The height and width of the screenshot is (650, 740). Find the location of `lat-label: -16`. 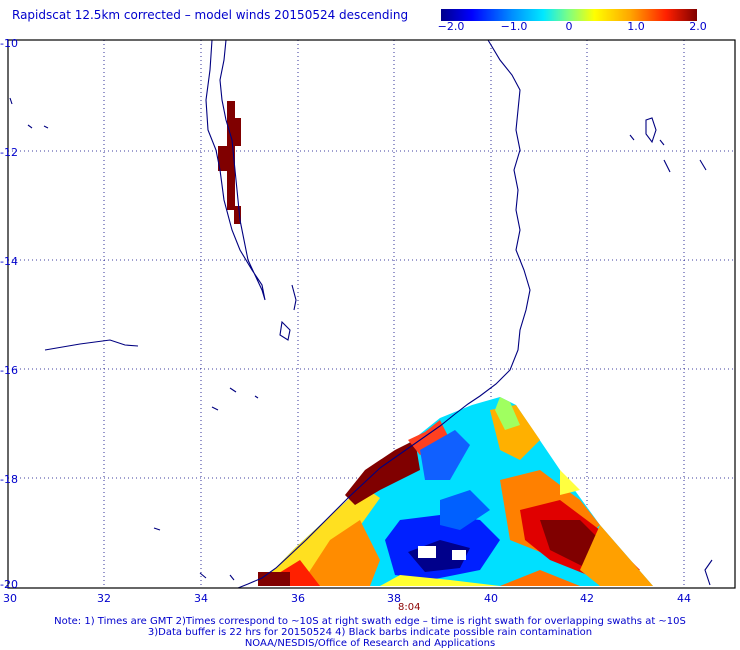

lat-label: -16 is located at coordinates (9, 370).